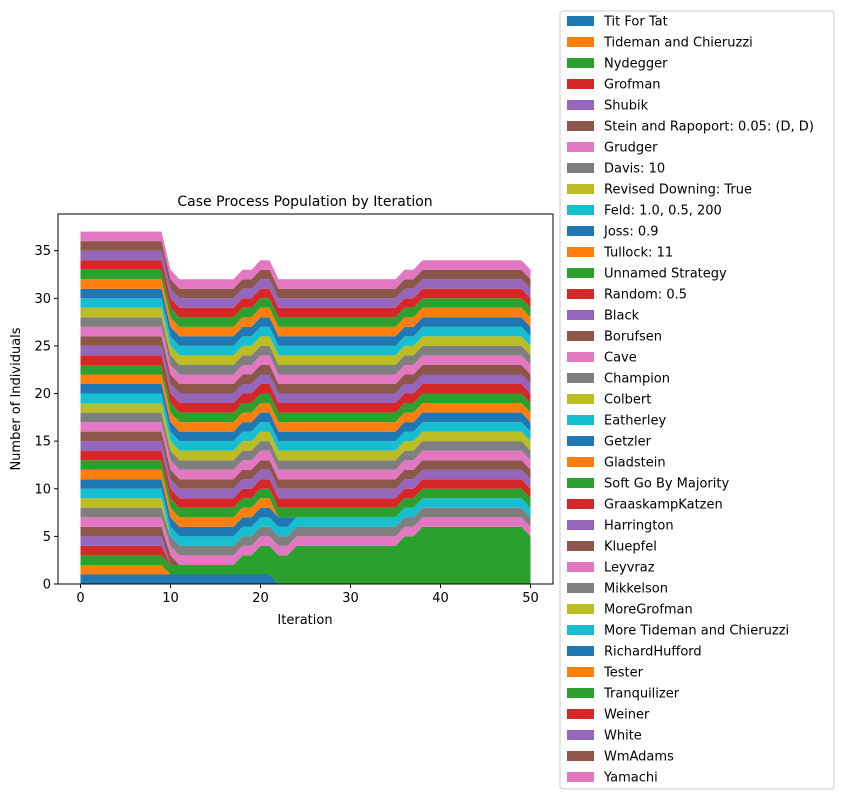 The height and width of the screenshot is (799, 844). I want to click on legend-entry-label: GraaskampKatzen, so click(663, 505).